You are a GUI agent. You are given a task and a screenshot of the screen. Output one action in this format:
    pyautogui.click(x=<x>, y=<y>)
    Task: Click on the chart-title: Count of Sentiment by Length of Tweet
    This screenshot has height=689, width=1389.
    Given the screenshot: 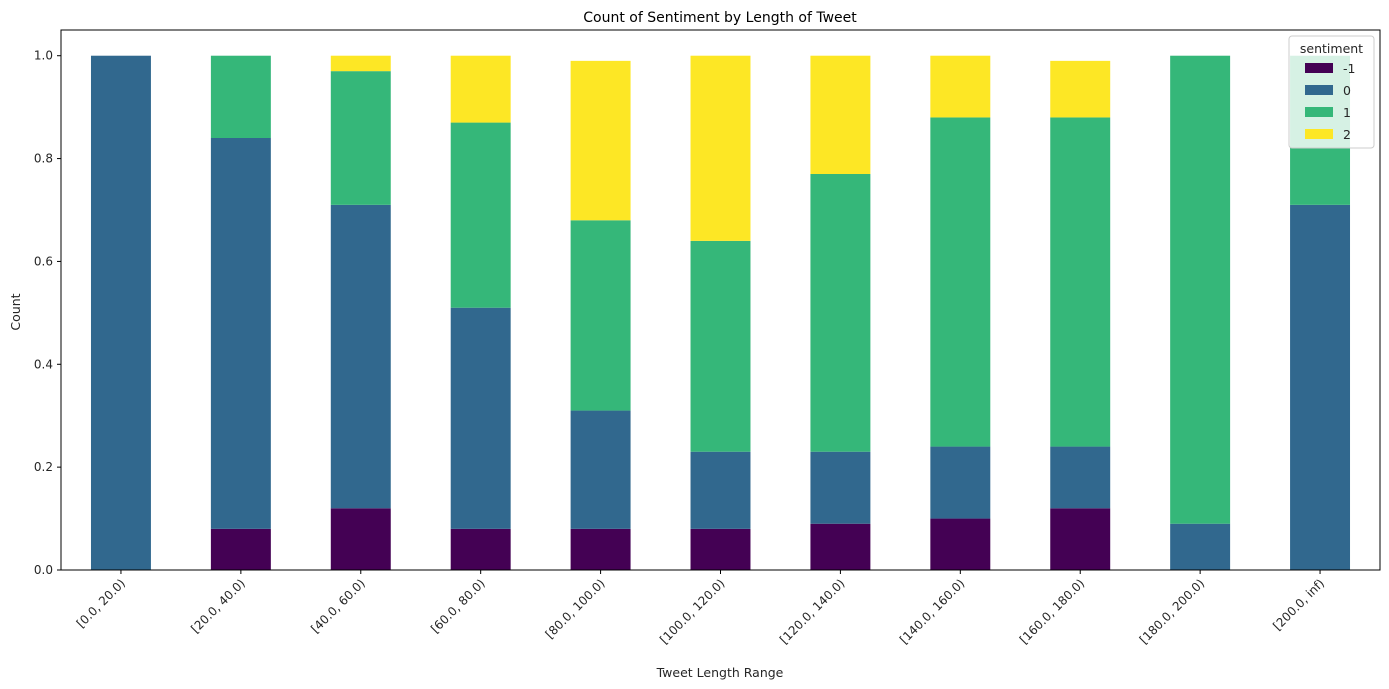 What is the action you would take?
    pyautogui.click(x=720, y=18)
    